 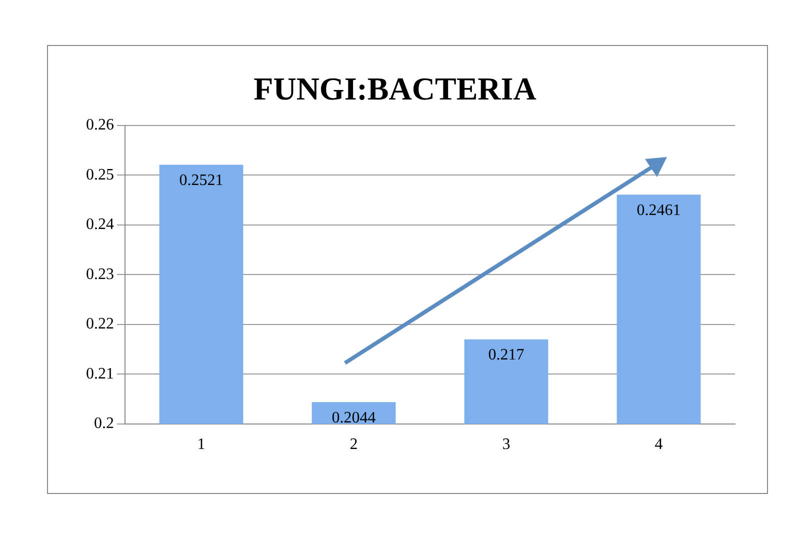 I want to click on data-label: 0.2461, so click(x=658, y=210).